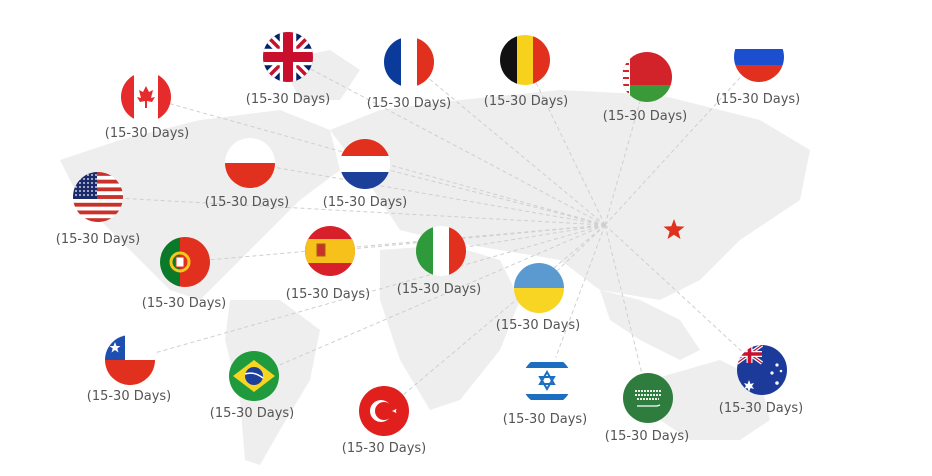  Describe the element at coordinates (130, 360) in the screenshot. I see `chile-flag-icon` at that location.